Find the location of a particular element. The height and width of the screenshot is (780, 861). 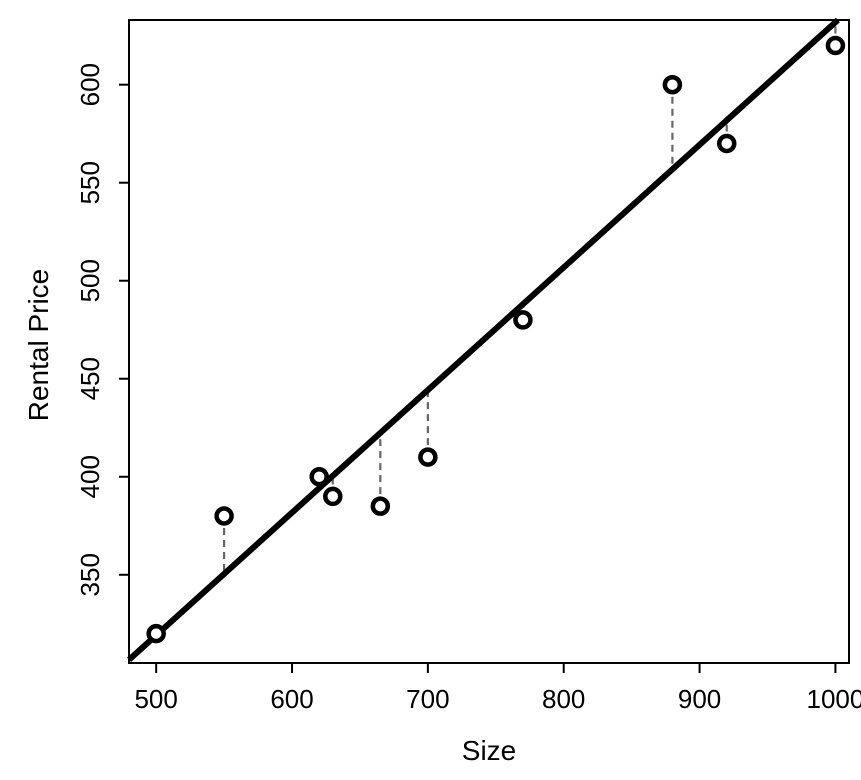

y-tick-label: 500 is located at coordinates (90, 280).